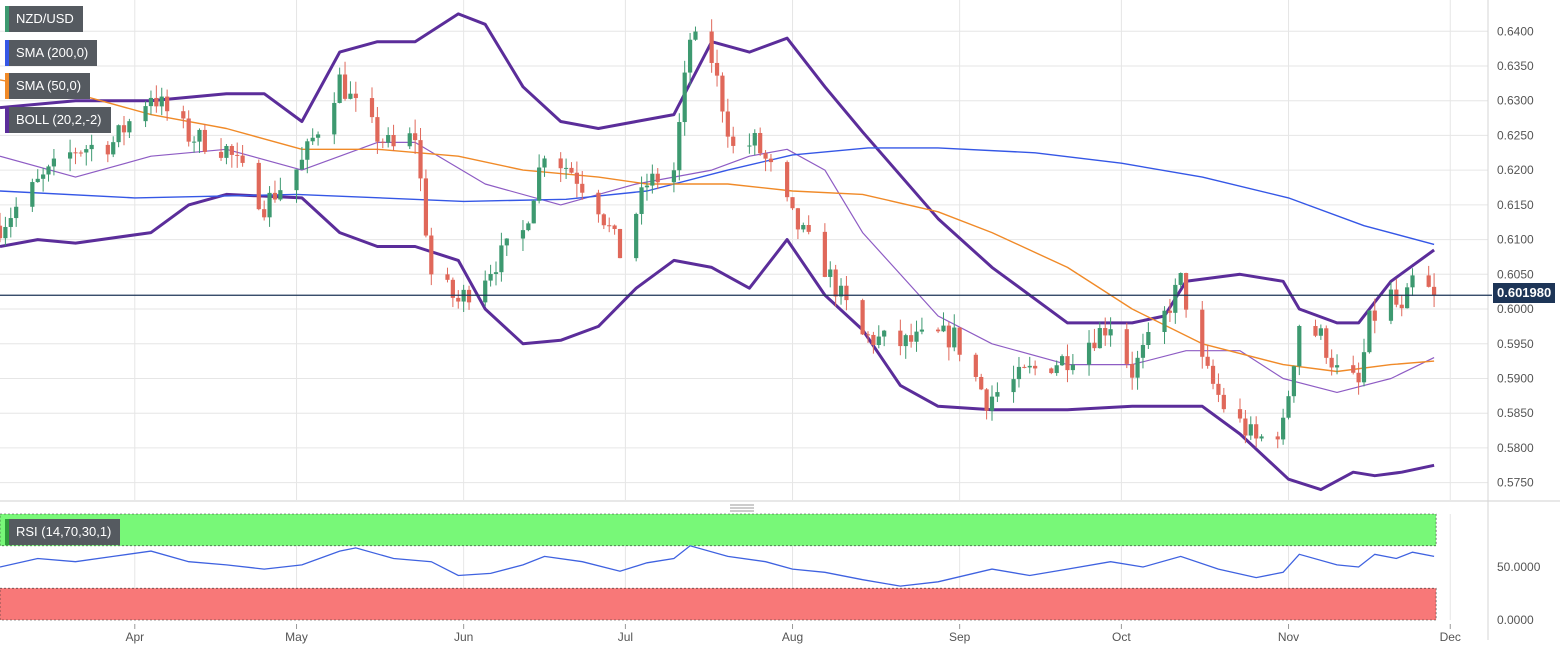 The width and height of the screenshot is (1560, 659). Describe the element at coordinates (7, 86) in the screenshot. I see `legend-sma50-swatch` at that location.